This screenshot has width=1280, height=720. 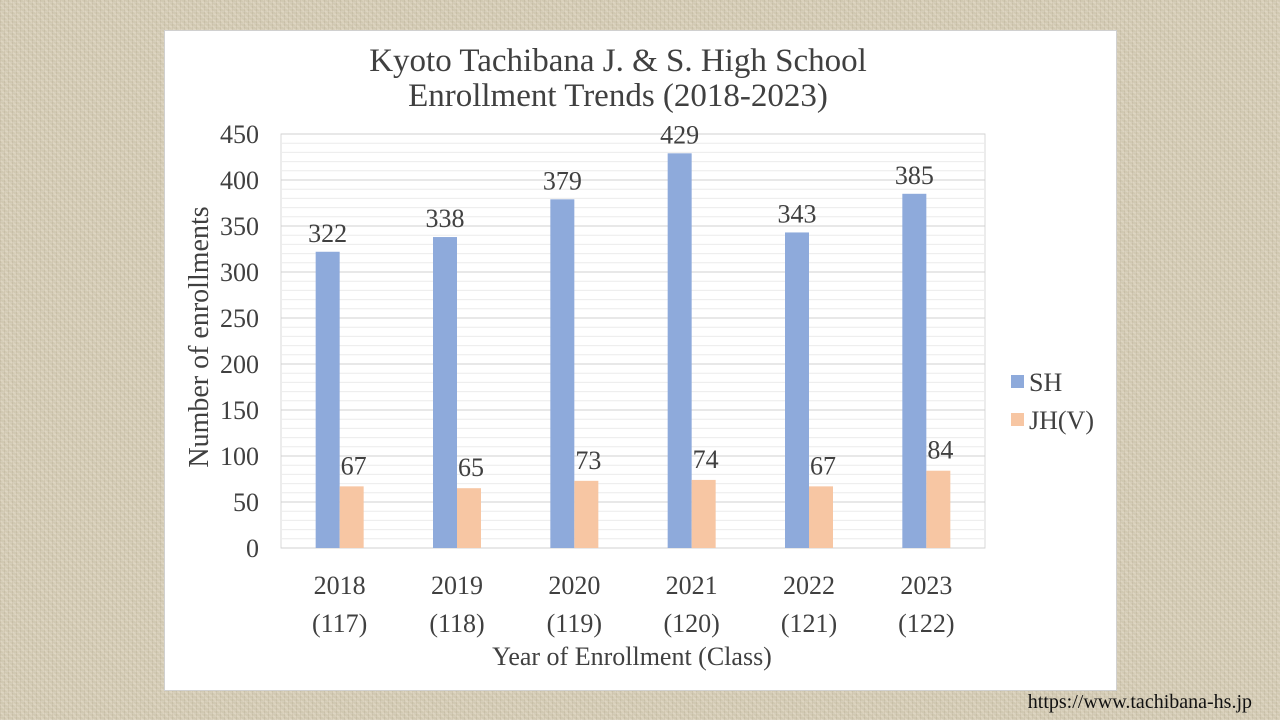 I want to click on x-tick-year: 2022, so click(x=809, y=585).